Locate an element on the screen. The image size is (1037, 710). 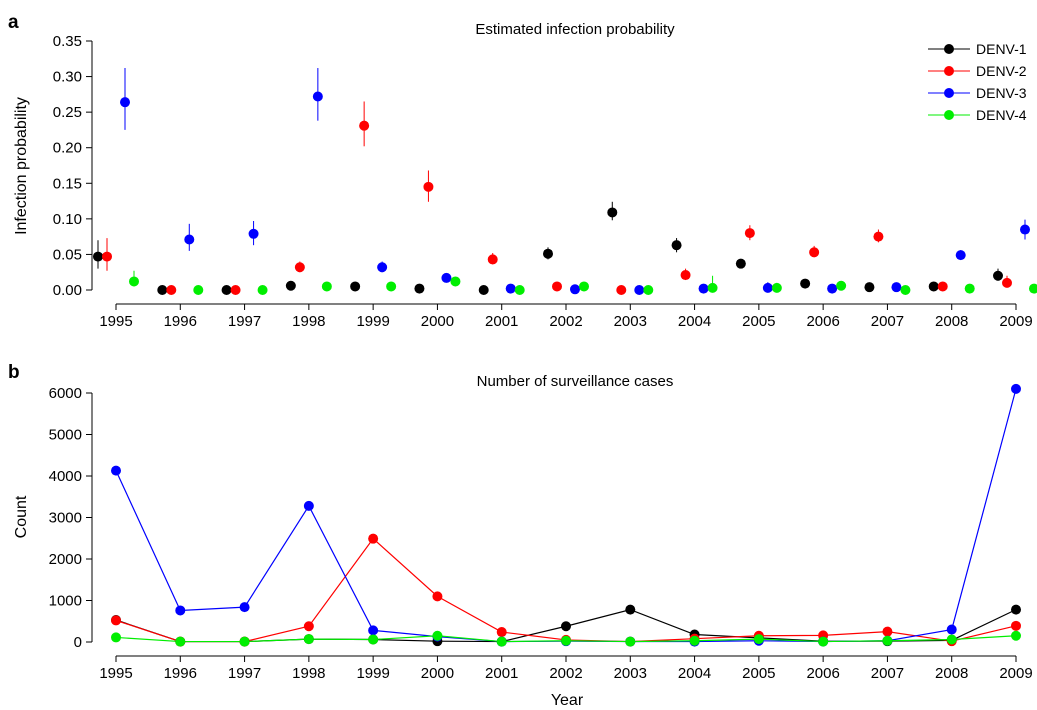
x-tick-label: 1999 is located at coordinates (372, 321).